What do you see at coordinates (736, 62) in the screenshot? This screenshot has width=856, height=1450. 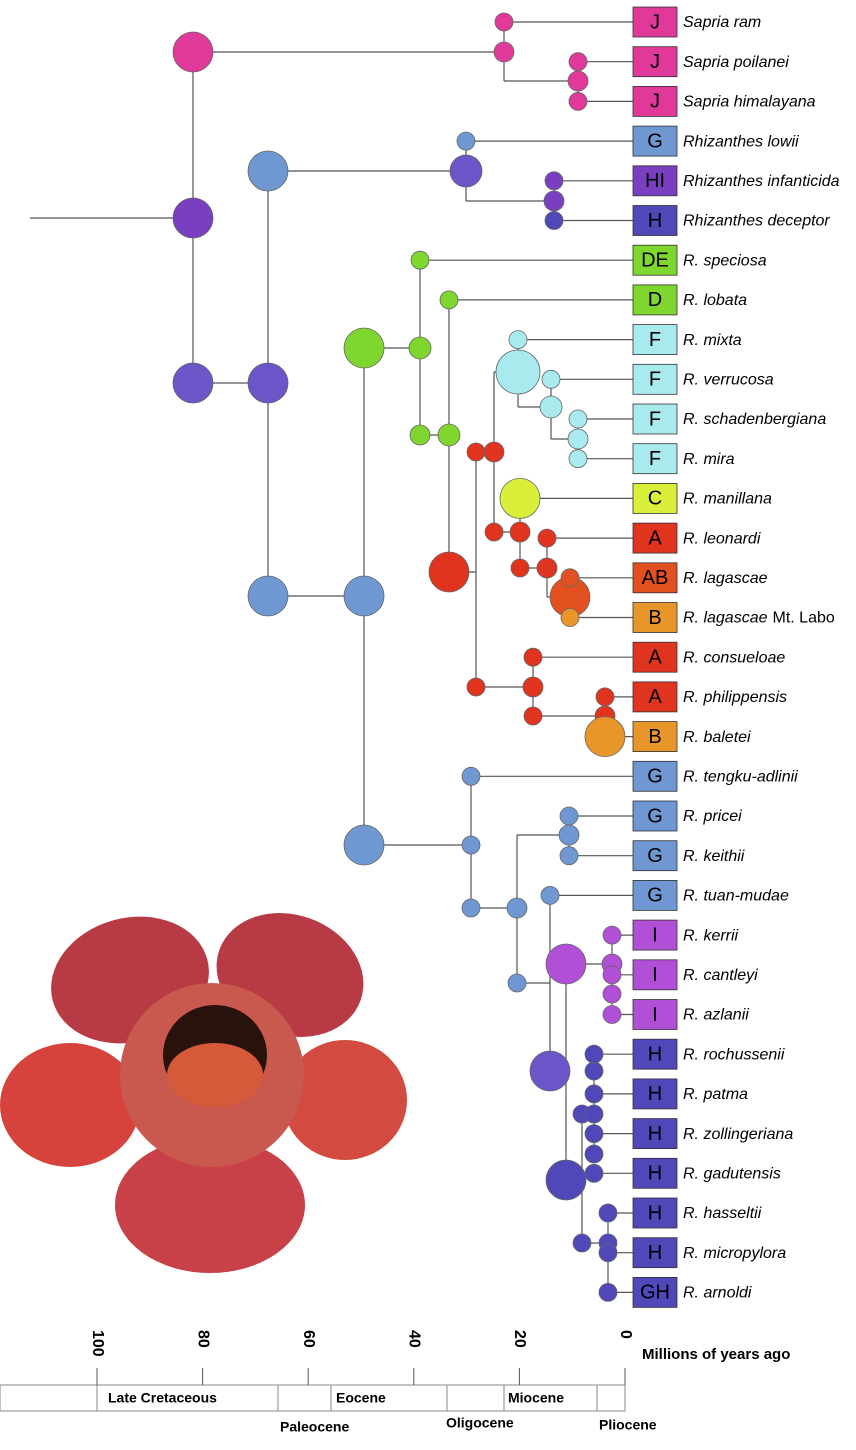 I see `taxon-name: Sapria poilanei` at bounding box center [736, 62].